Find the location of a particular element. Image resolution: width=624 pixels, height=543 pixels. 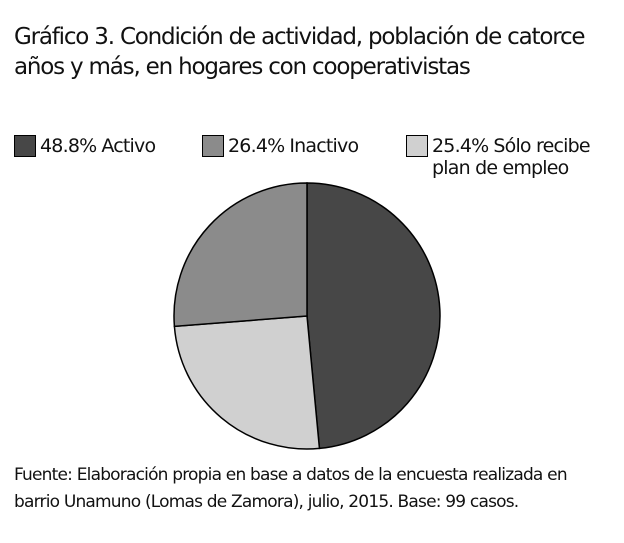

legend-label: 25.4% Sólo recibe plan de empleo is located at coordinates (519, 157).